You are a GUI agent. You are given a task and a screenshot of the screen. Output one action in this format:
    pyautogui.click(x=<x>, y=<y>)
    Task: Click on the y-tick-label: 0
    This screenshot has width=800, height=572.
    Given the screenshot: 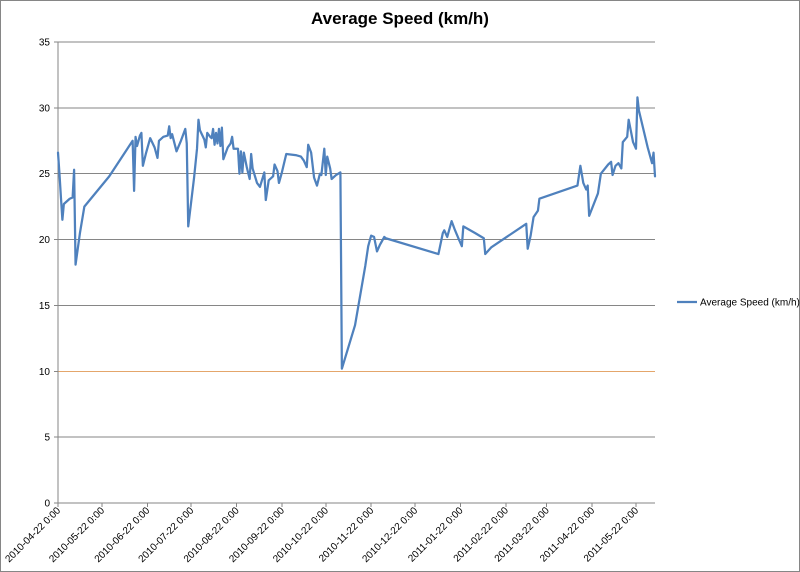 What is the action you would take?
    pyautogui.click(x=47, y=504)
    